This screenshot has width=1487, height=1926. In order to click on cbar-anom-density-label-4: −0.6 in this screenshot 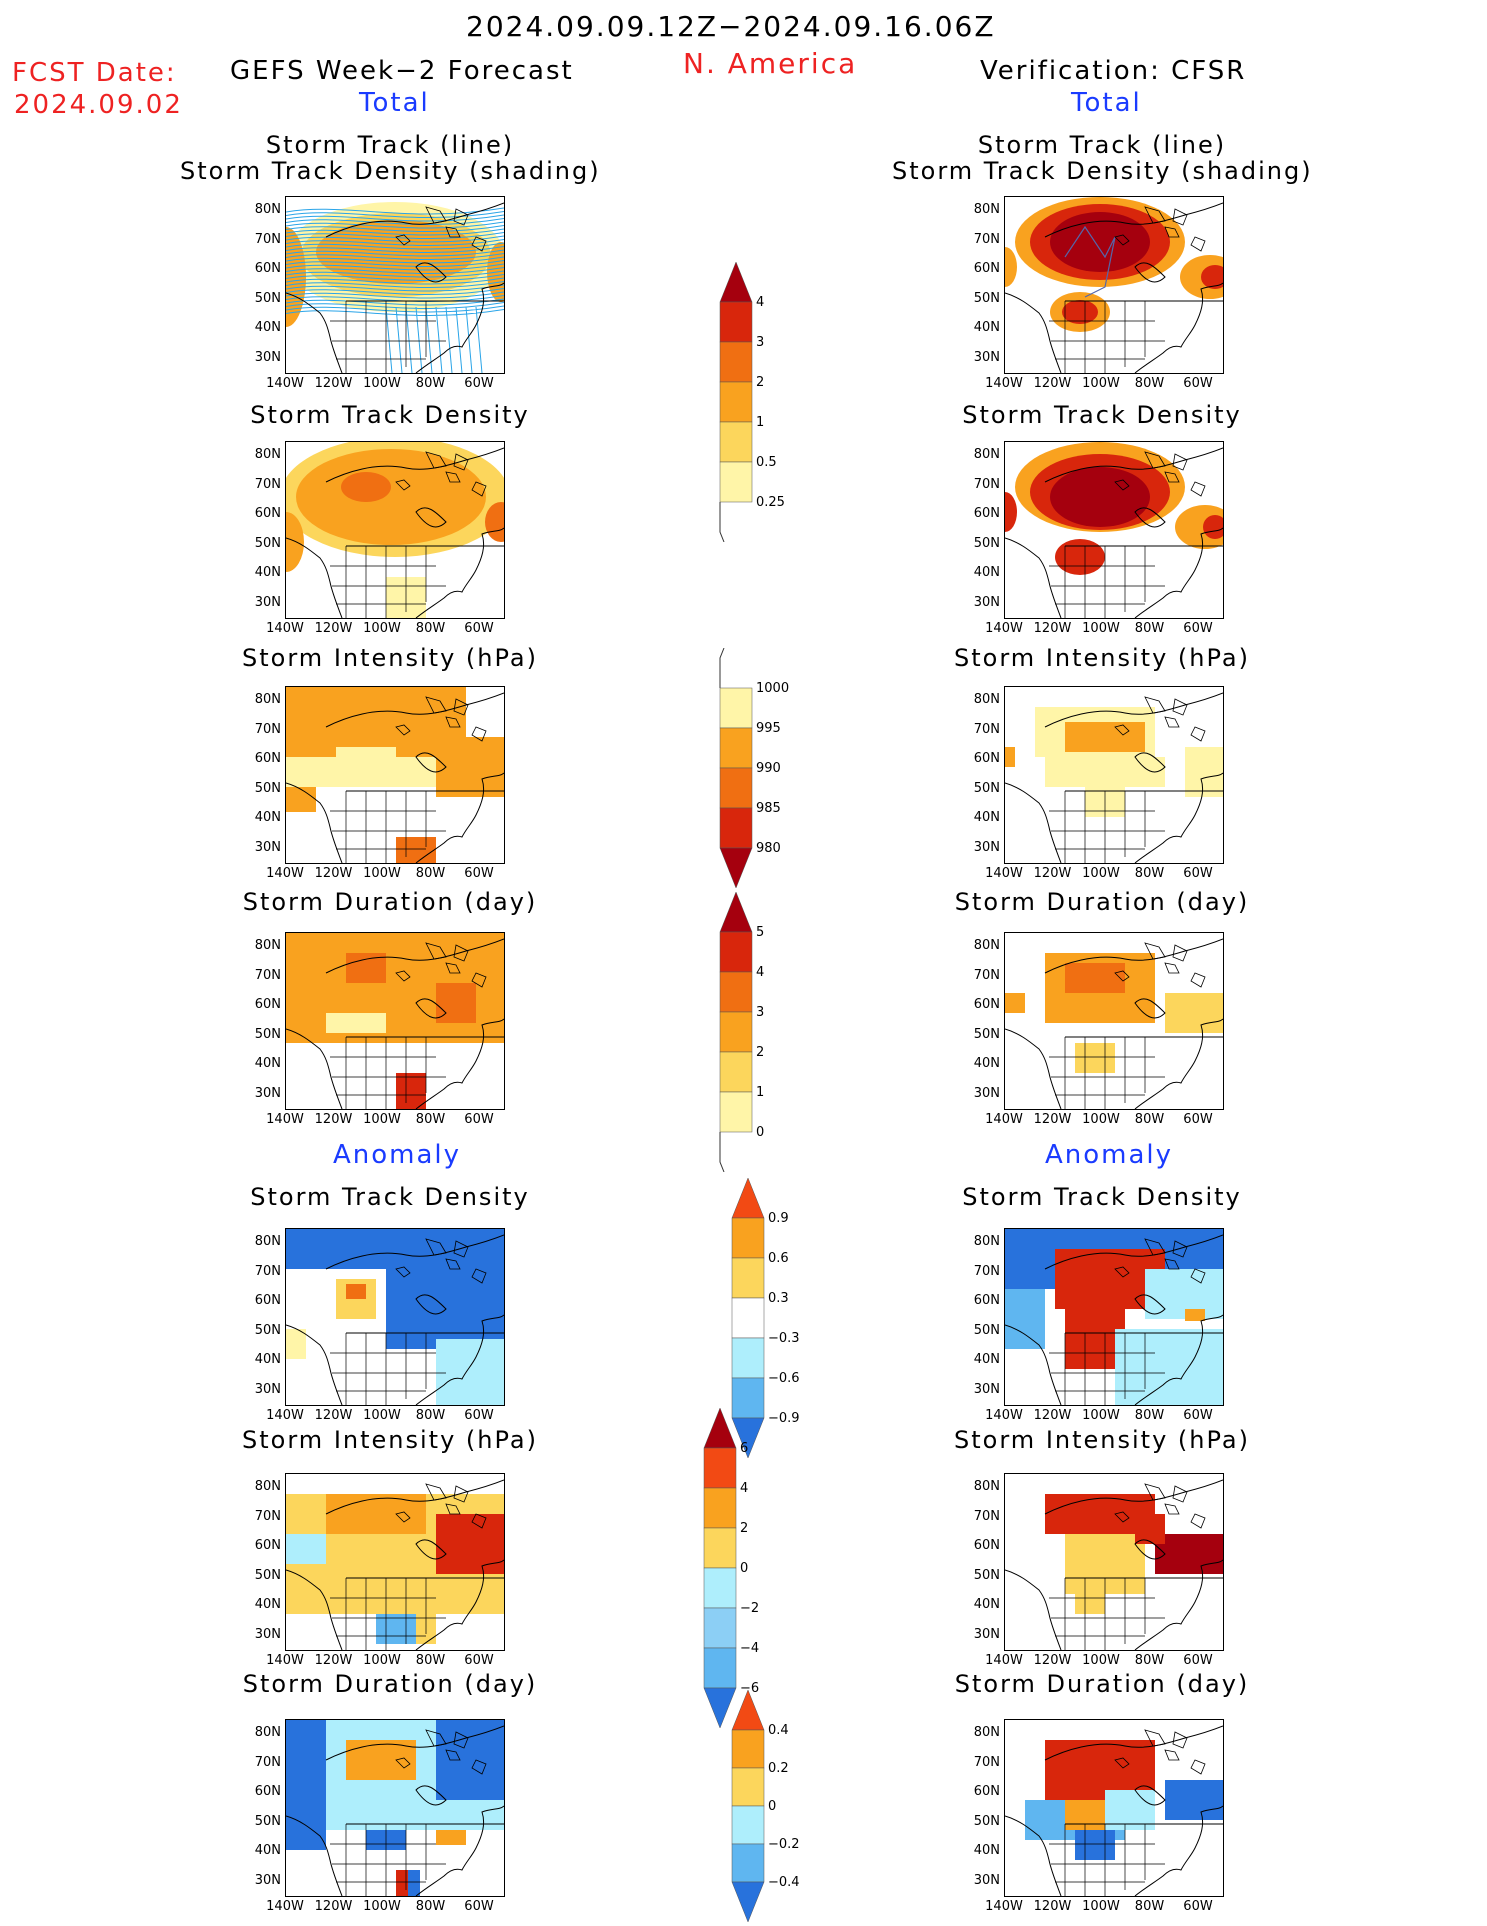, I will do `click(784, 1378)`.